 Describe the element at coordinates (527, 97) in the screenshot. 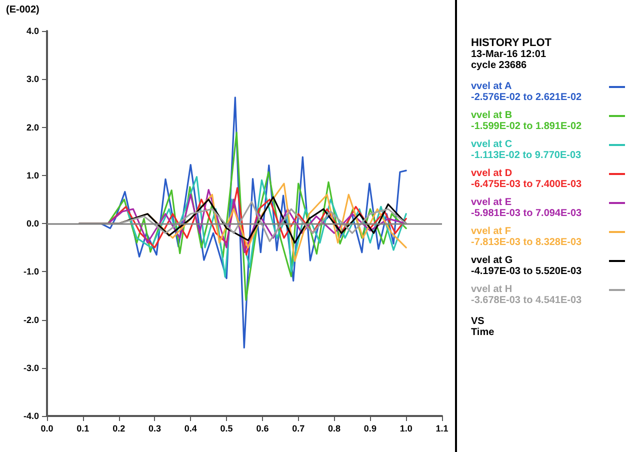

I see `text: -2.576E-02 to 2.621E-02` at that location.